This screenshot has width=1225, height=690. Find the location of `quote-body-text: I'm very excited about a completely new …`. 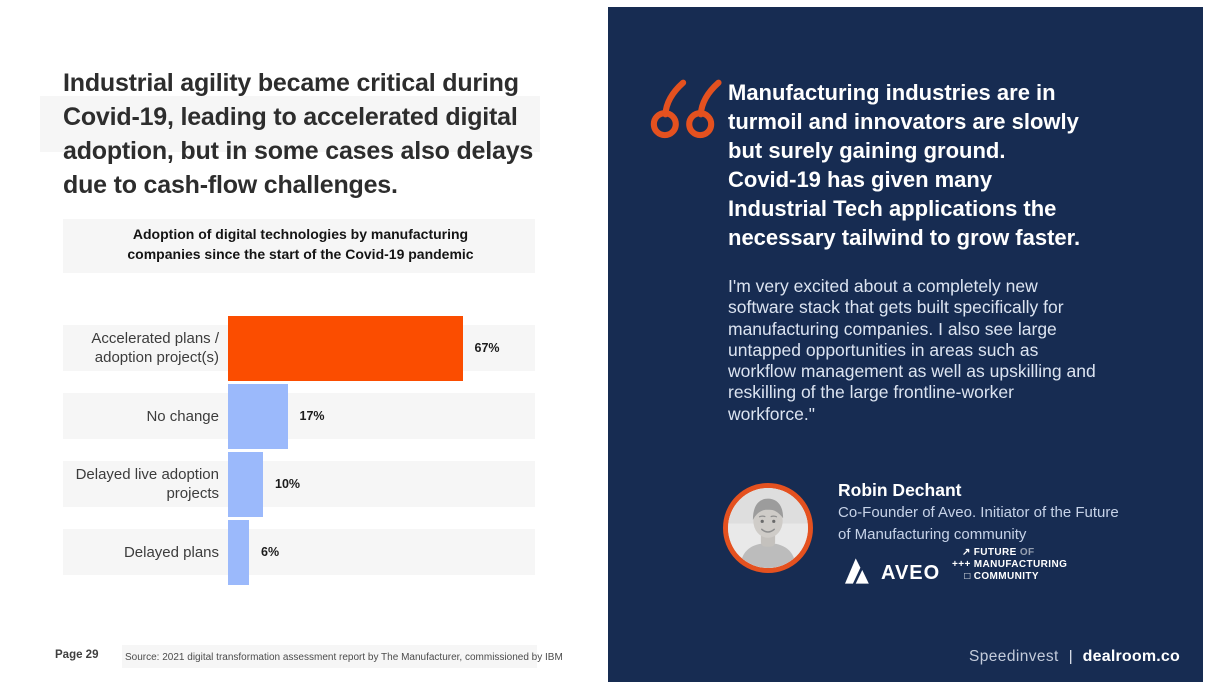

quote-body-text: I'm very excited about a completely new … is located at coordinates (912, 350).